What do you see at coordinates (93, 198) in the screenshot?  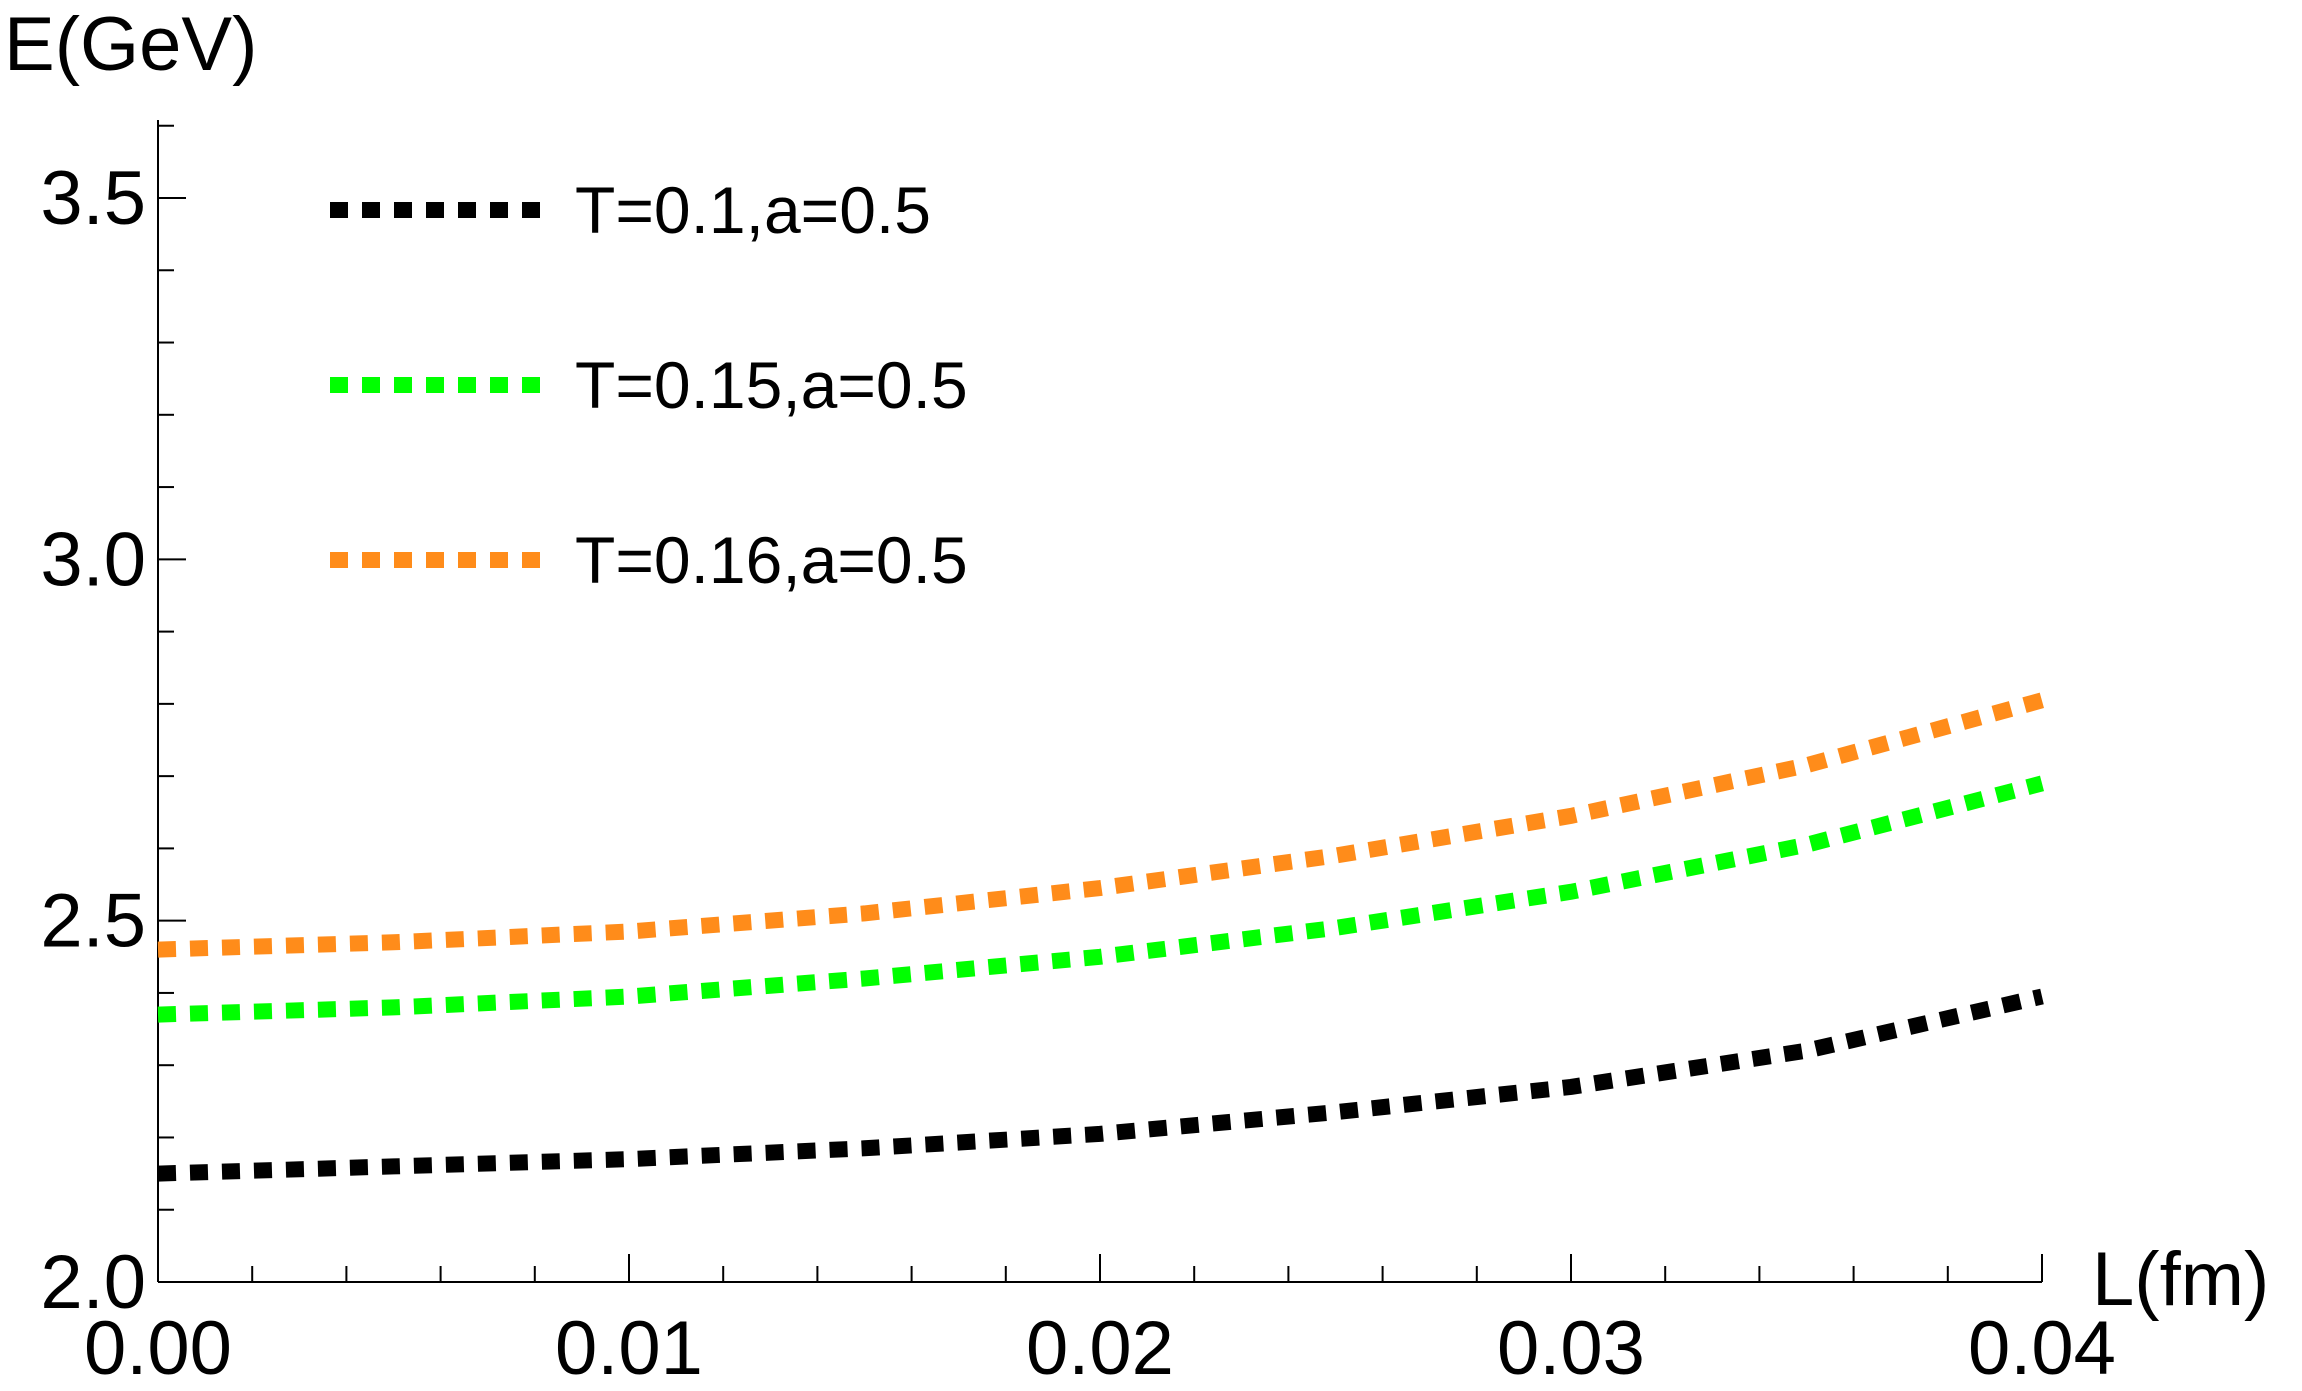 I see `y-tick-label: 3.5` at bounding box center [93, 198].